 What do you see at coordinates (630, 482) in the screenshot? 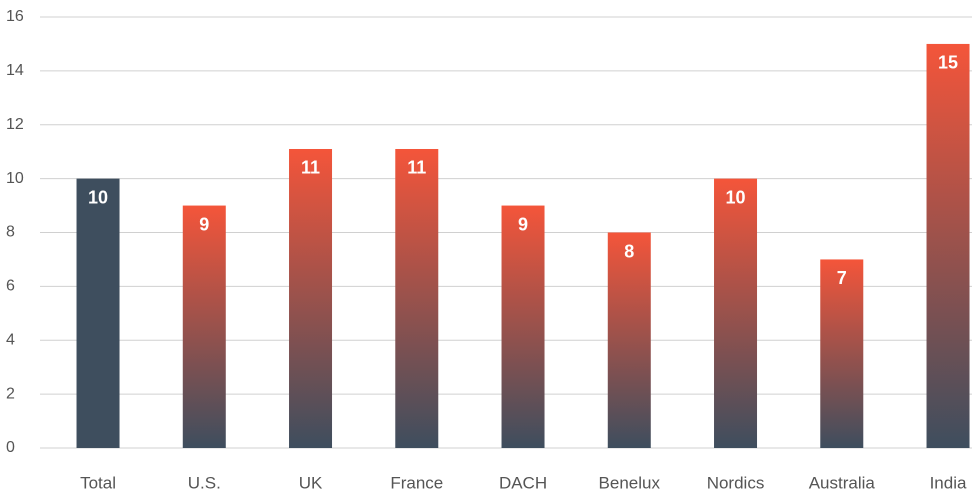
I see `x-tick-label: Benelux` at bounding box center [630, 482].